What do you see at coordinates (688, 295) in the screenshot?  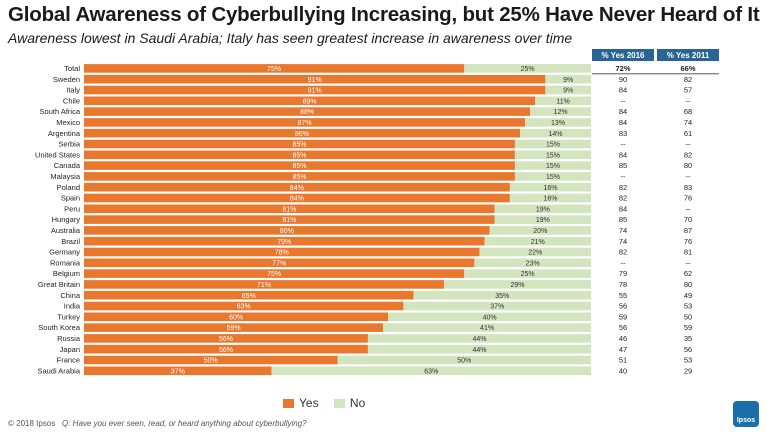 I see `table-cell-2011: 49` at bounding box center [688, 295].